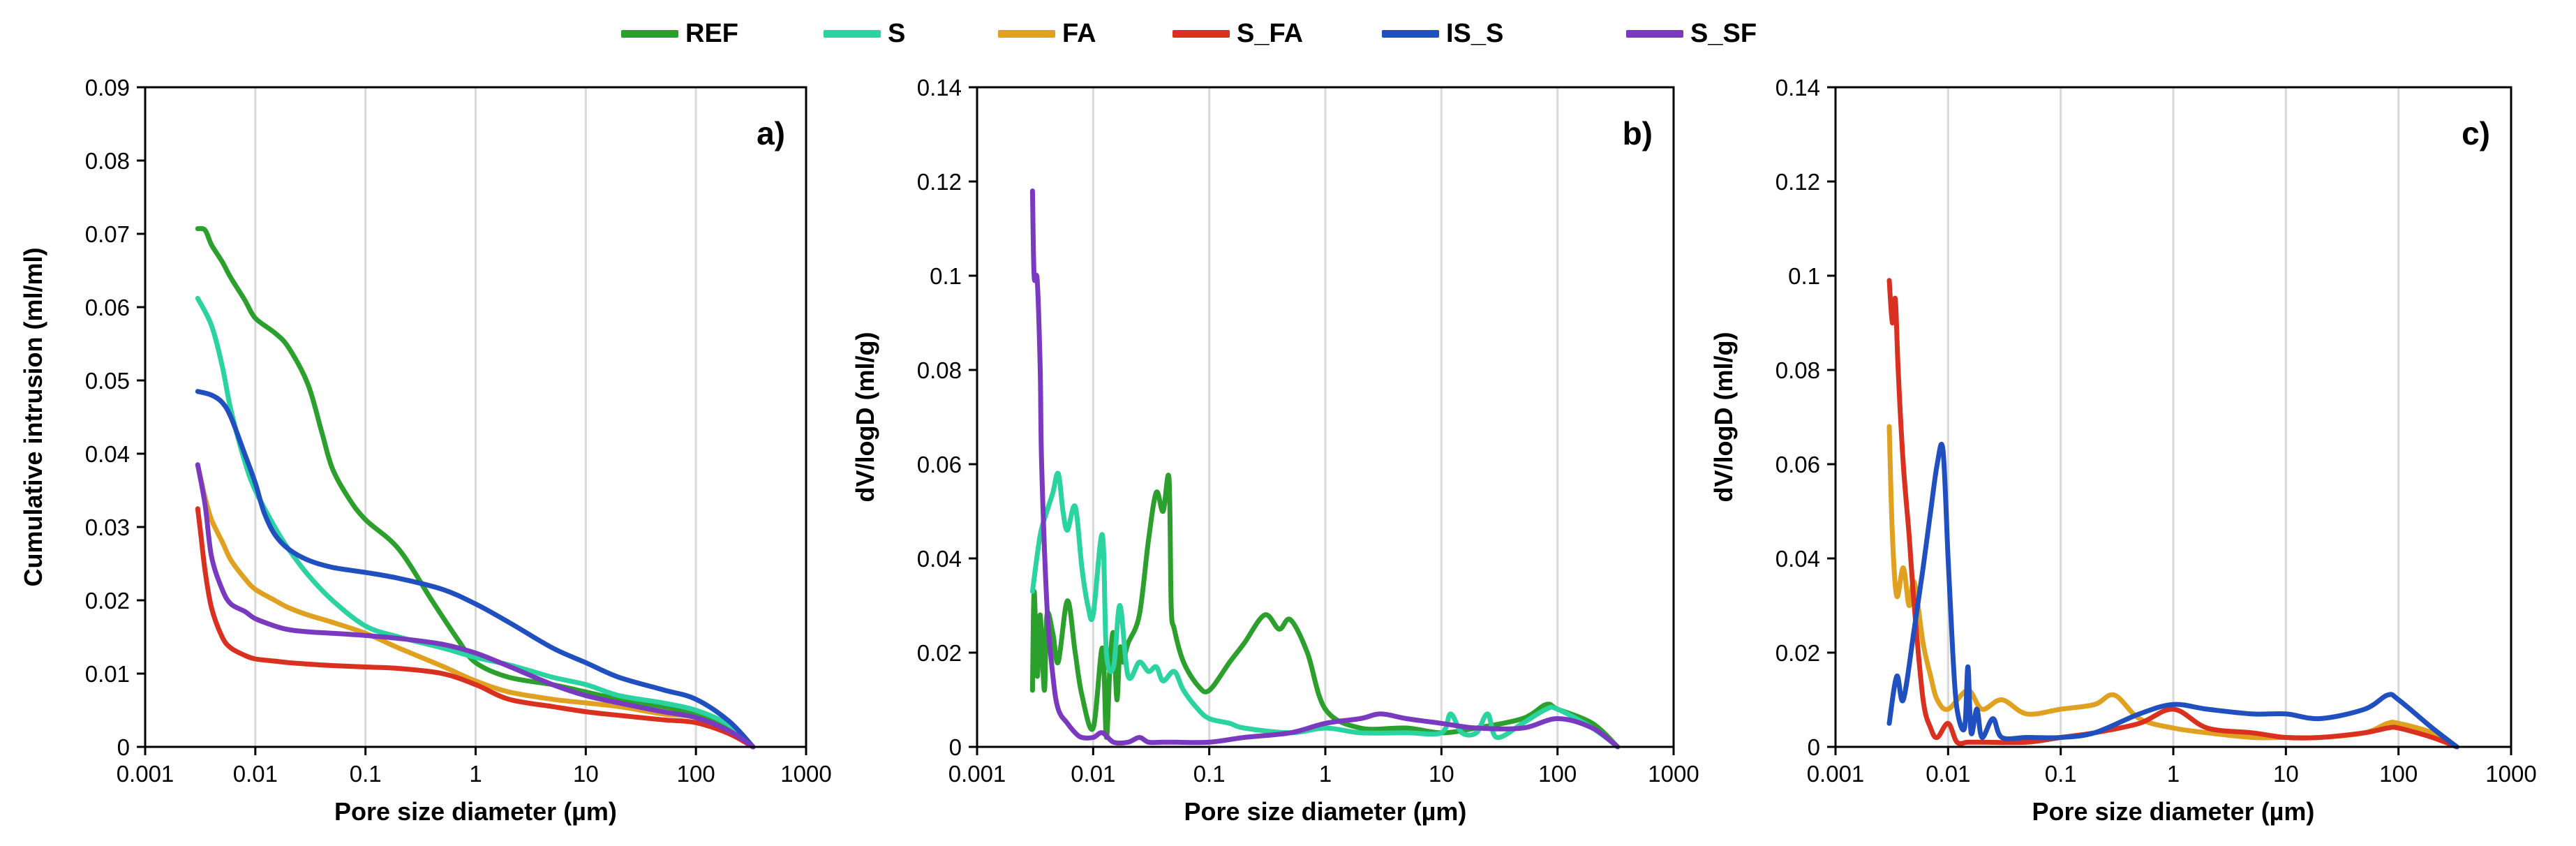 This screenshot has width=2576, height=846. What do you see at coordinates (771, 133) in the screenshot?
I see `panel-title: a)` at bounding box center [771, 133].